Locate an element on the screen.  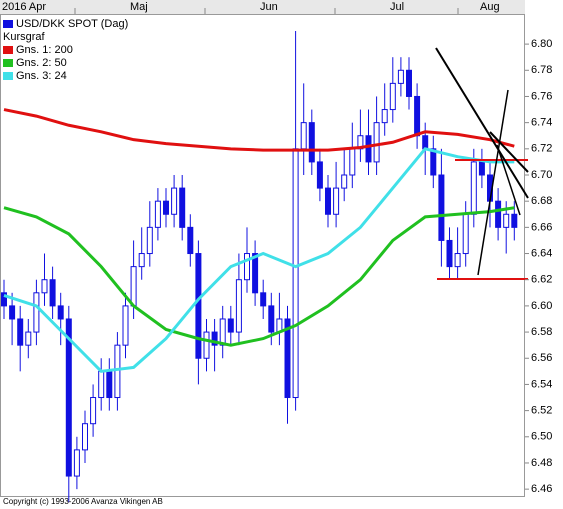
y-tick-label: 6.46 is located at coordinates (541, 489).